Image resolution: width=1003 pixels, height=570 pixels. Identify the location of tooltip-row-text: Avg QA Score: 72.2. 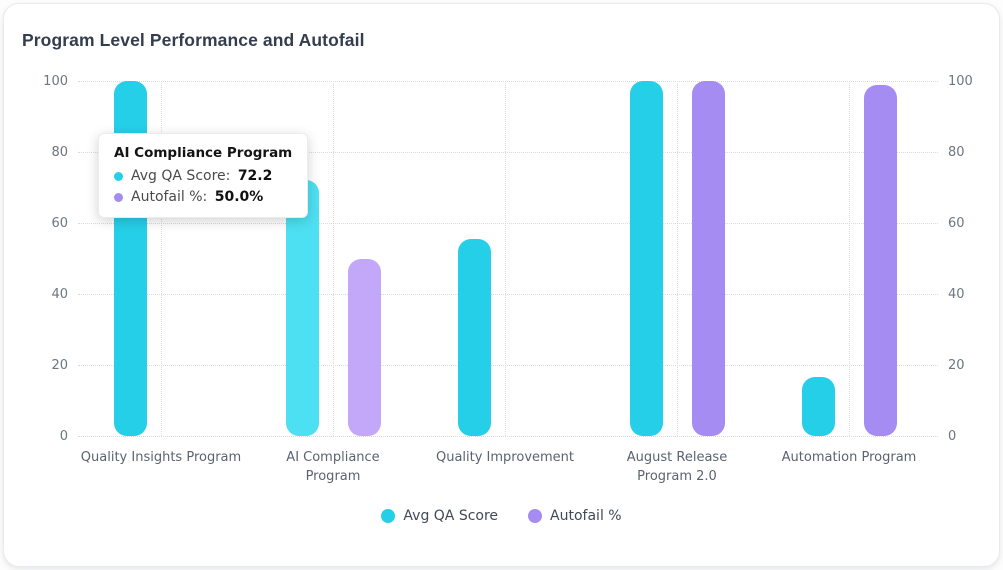
(202, 176).